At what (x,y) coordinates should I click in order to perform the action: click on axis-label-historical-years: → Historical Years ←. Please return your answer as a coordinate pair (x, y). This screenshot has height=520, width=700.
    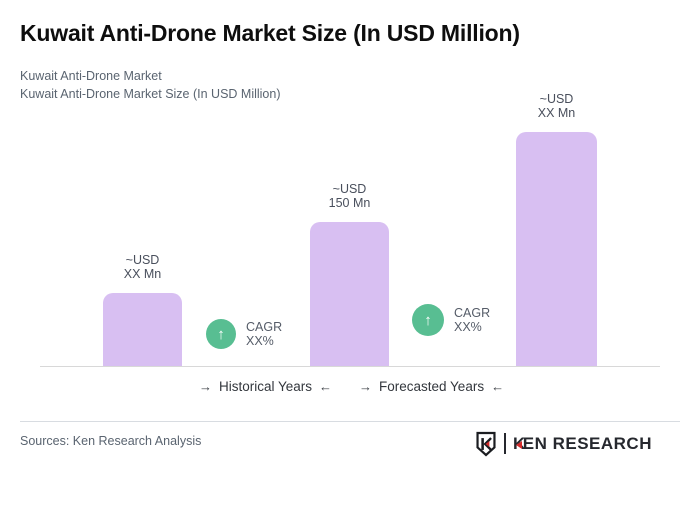
    Looking at the image, I should click on (265, 386).